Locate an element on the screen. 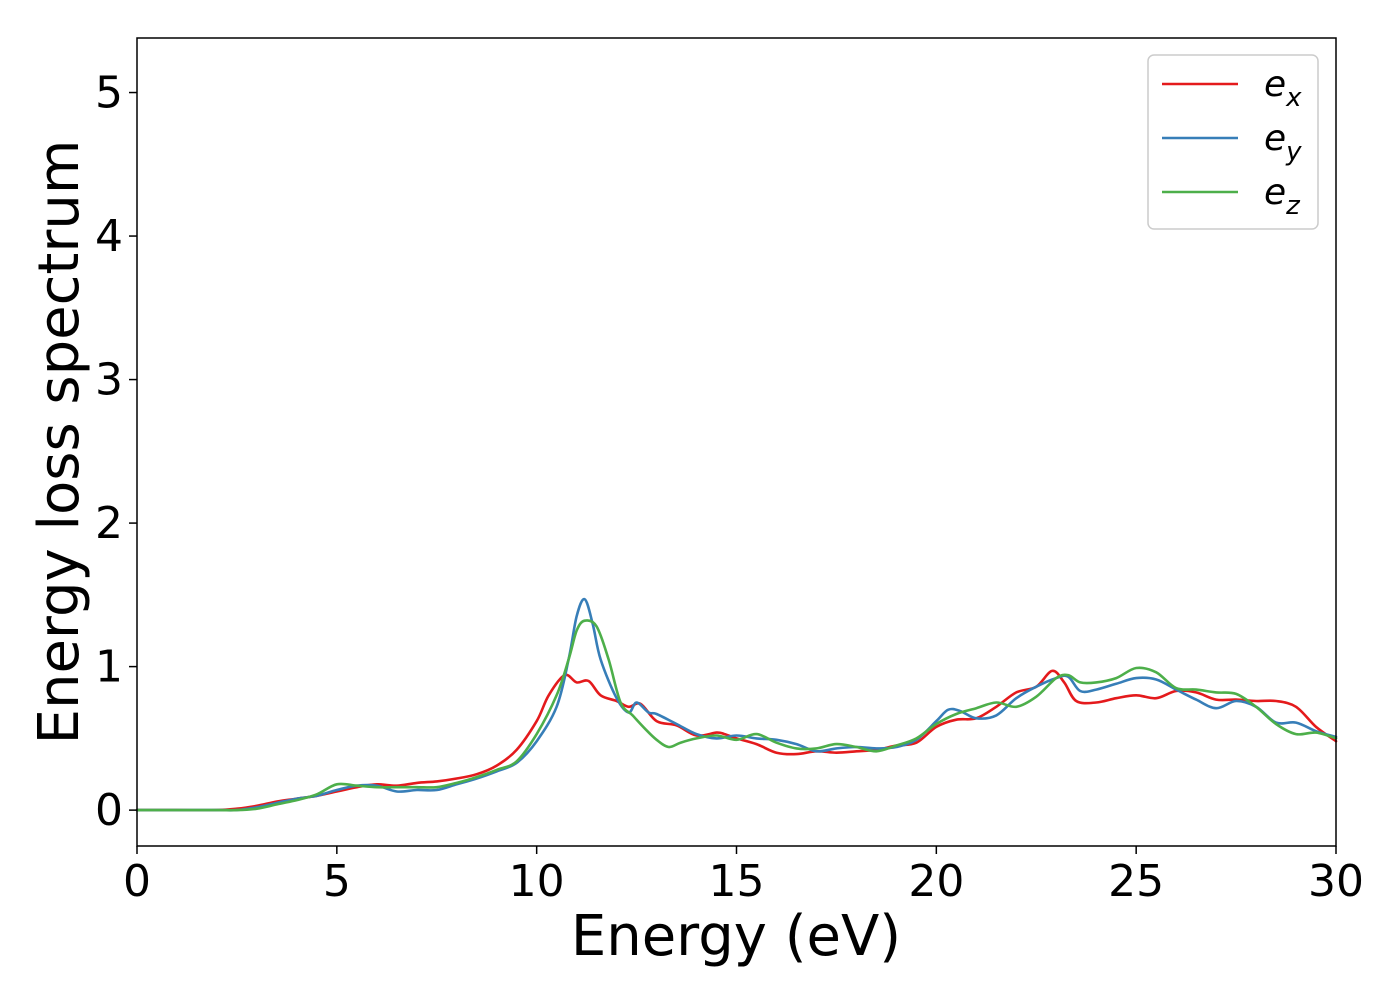 The image size is (1400, 1000). y-tick-label: 1 is located at coordinates (109, 667).